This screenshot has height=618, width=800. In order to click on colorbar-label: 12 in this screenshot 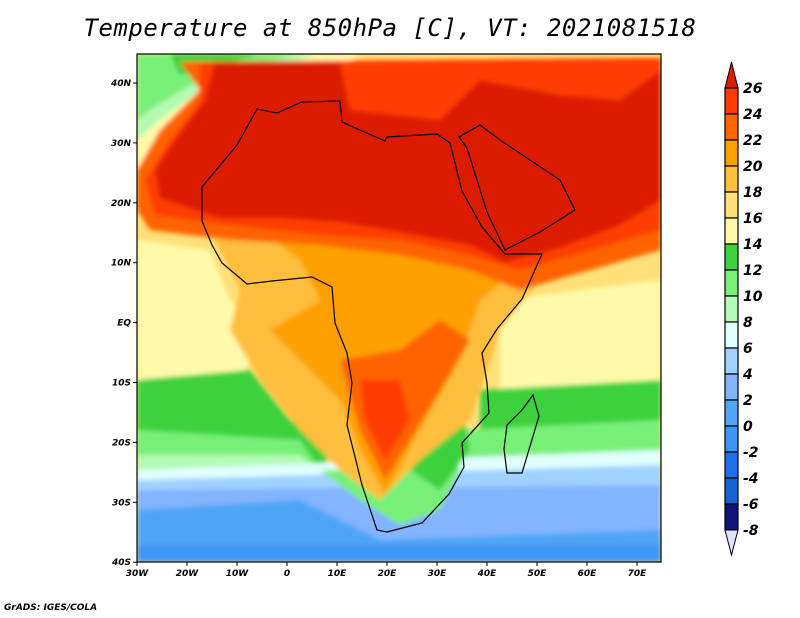, I will do `click(752, 271)`.